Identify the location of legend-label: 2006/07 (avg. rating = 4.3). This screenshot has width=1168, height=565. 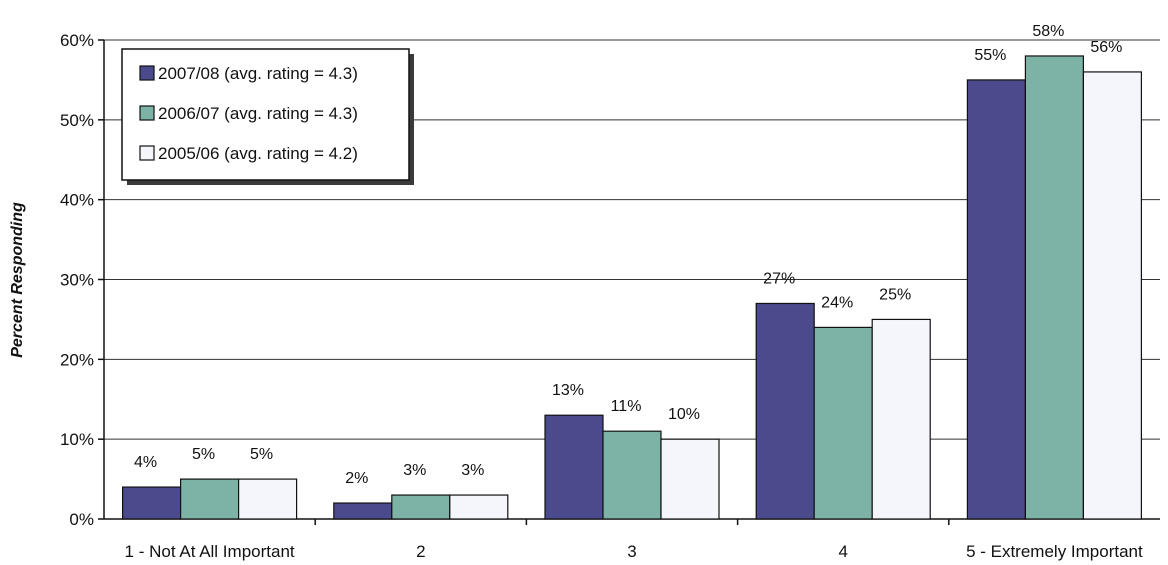
(258, 113).